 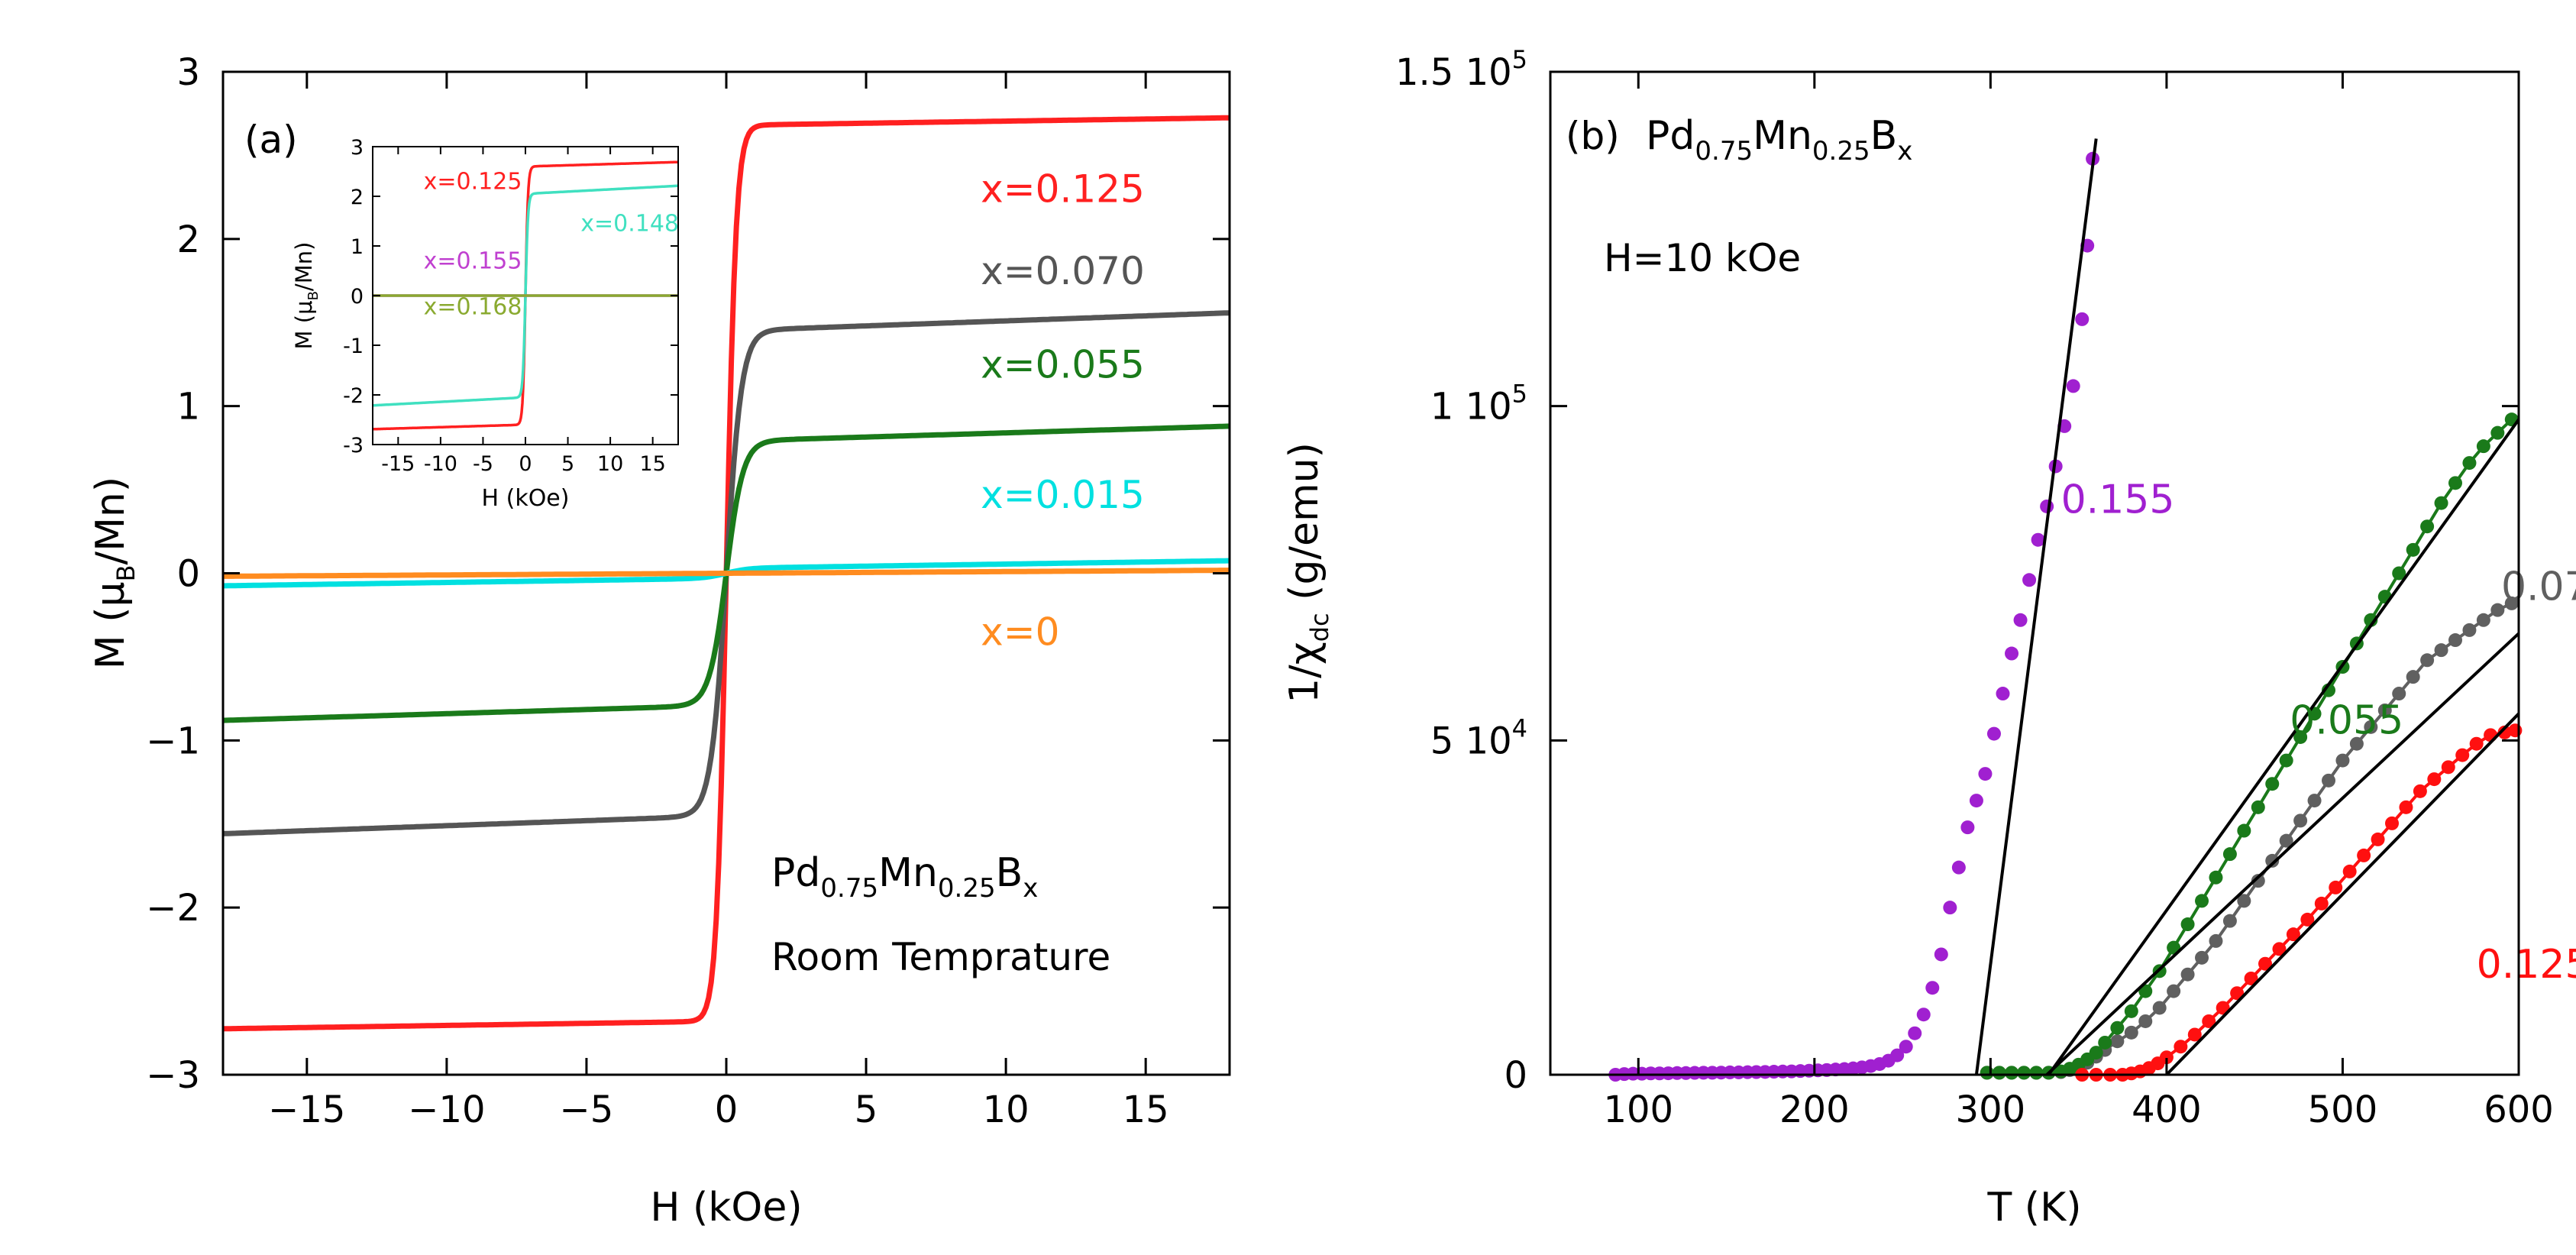 What do you see at coordinates (1308, 573) in the screenshot?
I see `panel-b-y-axis-label: 1/χdc (g/emu)` at bounding box center [1308, 573].